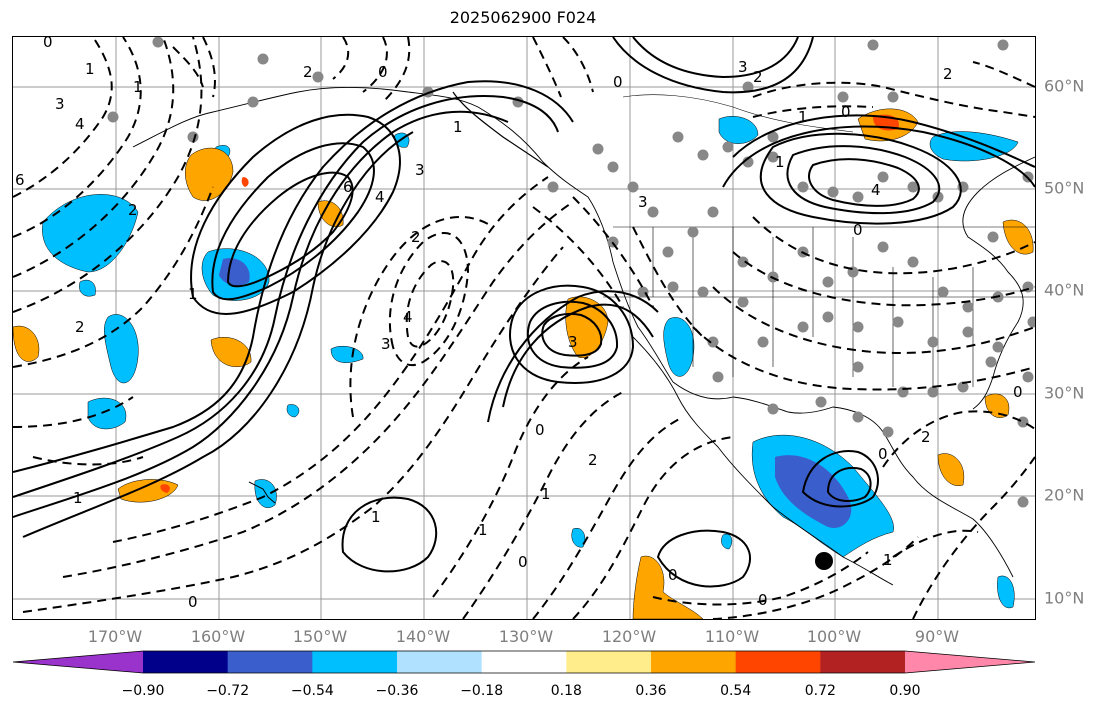  Describe the element at coordinates (1064, 495) in the screenshot. I see `lat-label-20n: 20°N` at that location.